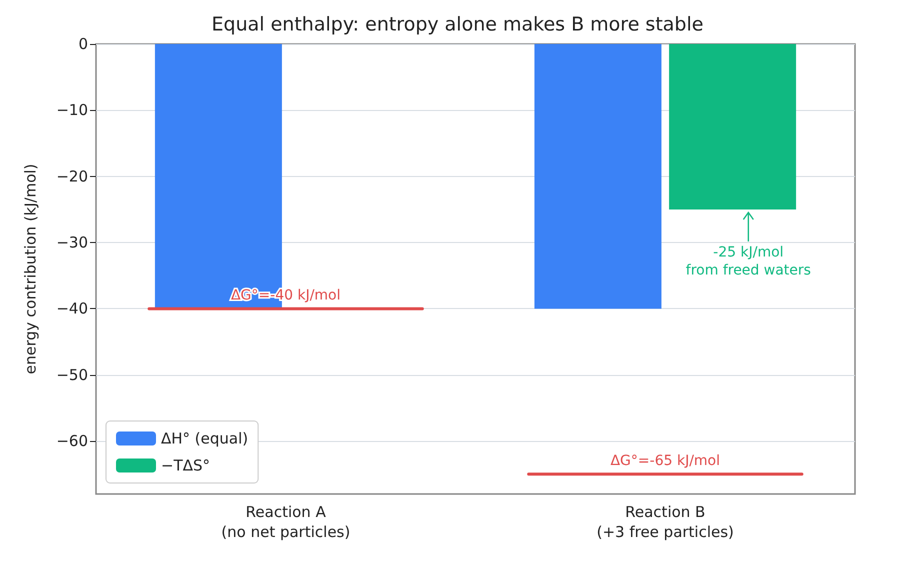 Image resolution: width=915 pixels, height=565 pixels. I want to click on y-tick-label: −20, so click(72, 176).